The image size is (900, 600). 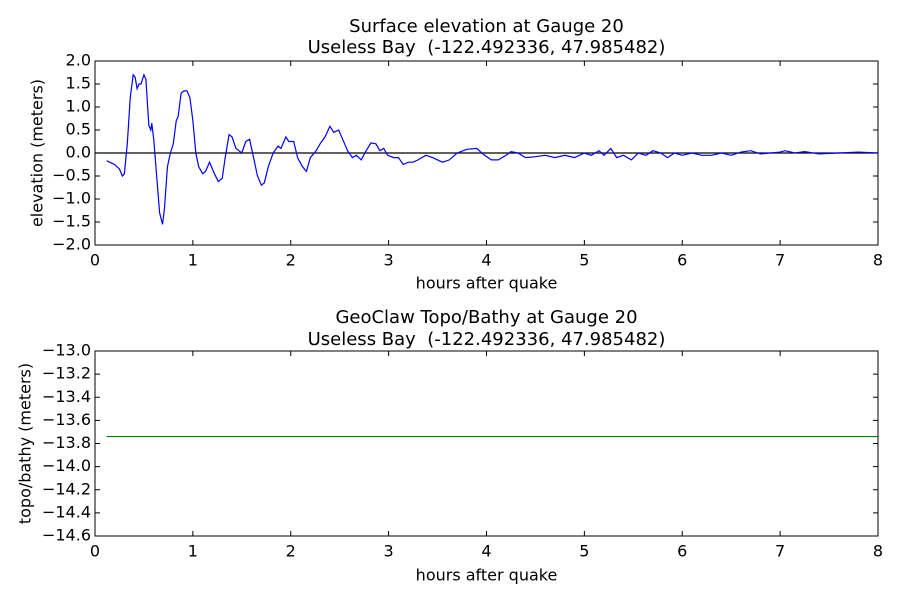 What do you see at coordinates (71, 221) in the screenshot?
I see `y-tick-label: −1.5` at bounding box center [71, 221].